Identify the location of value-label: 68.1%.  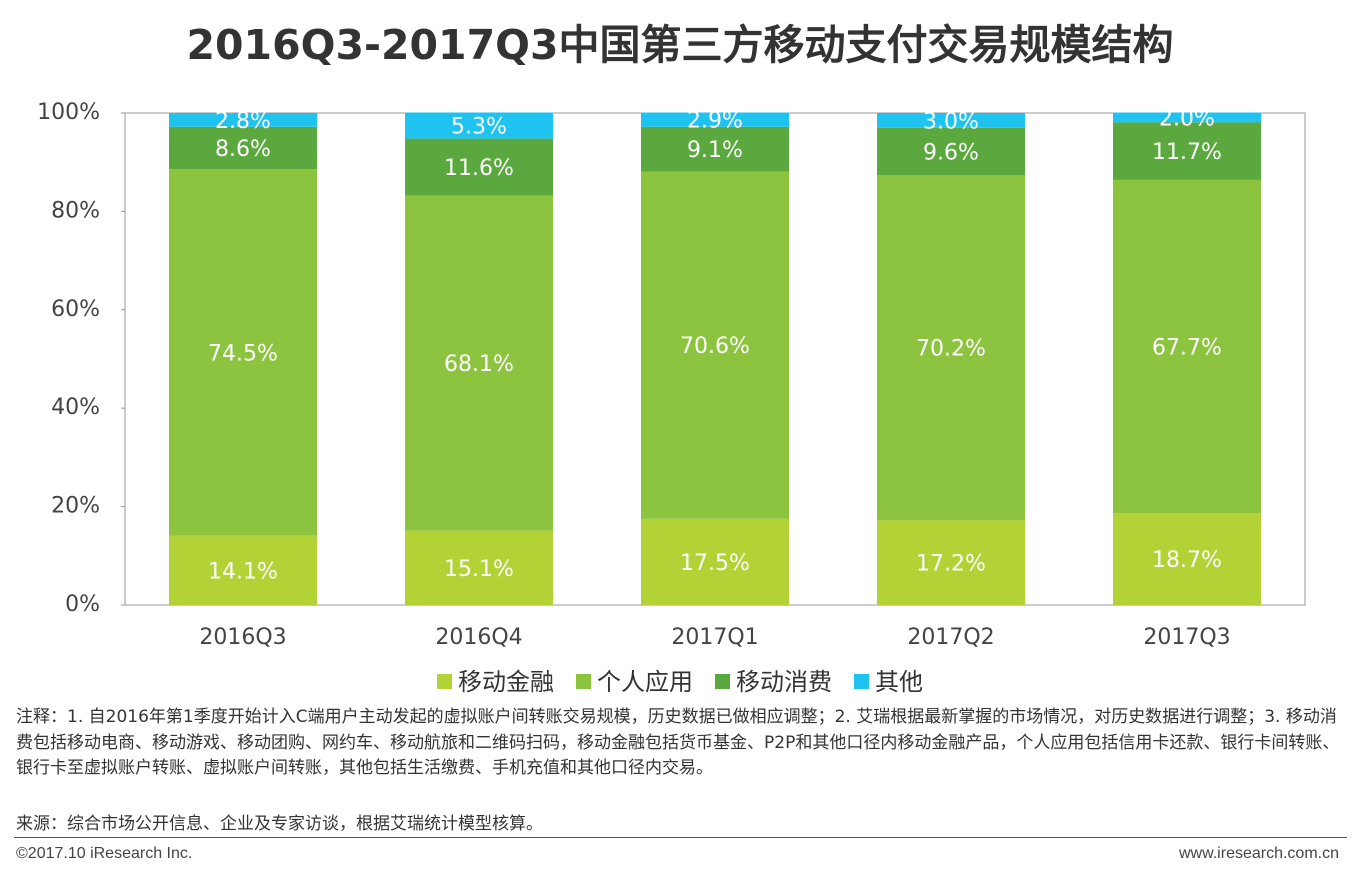
(479, 364).